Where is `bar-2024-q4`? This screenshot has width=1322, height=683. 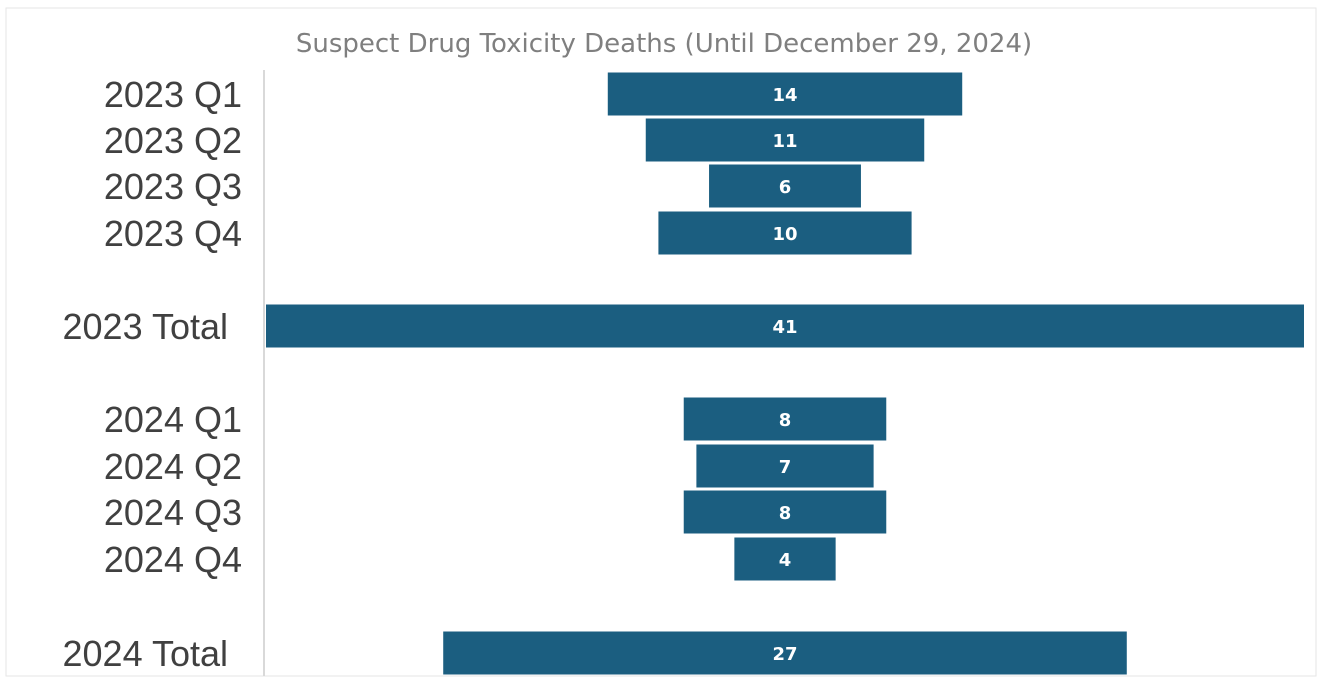 bar-2024-q4 is located at coordinates (785, 559).